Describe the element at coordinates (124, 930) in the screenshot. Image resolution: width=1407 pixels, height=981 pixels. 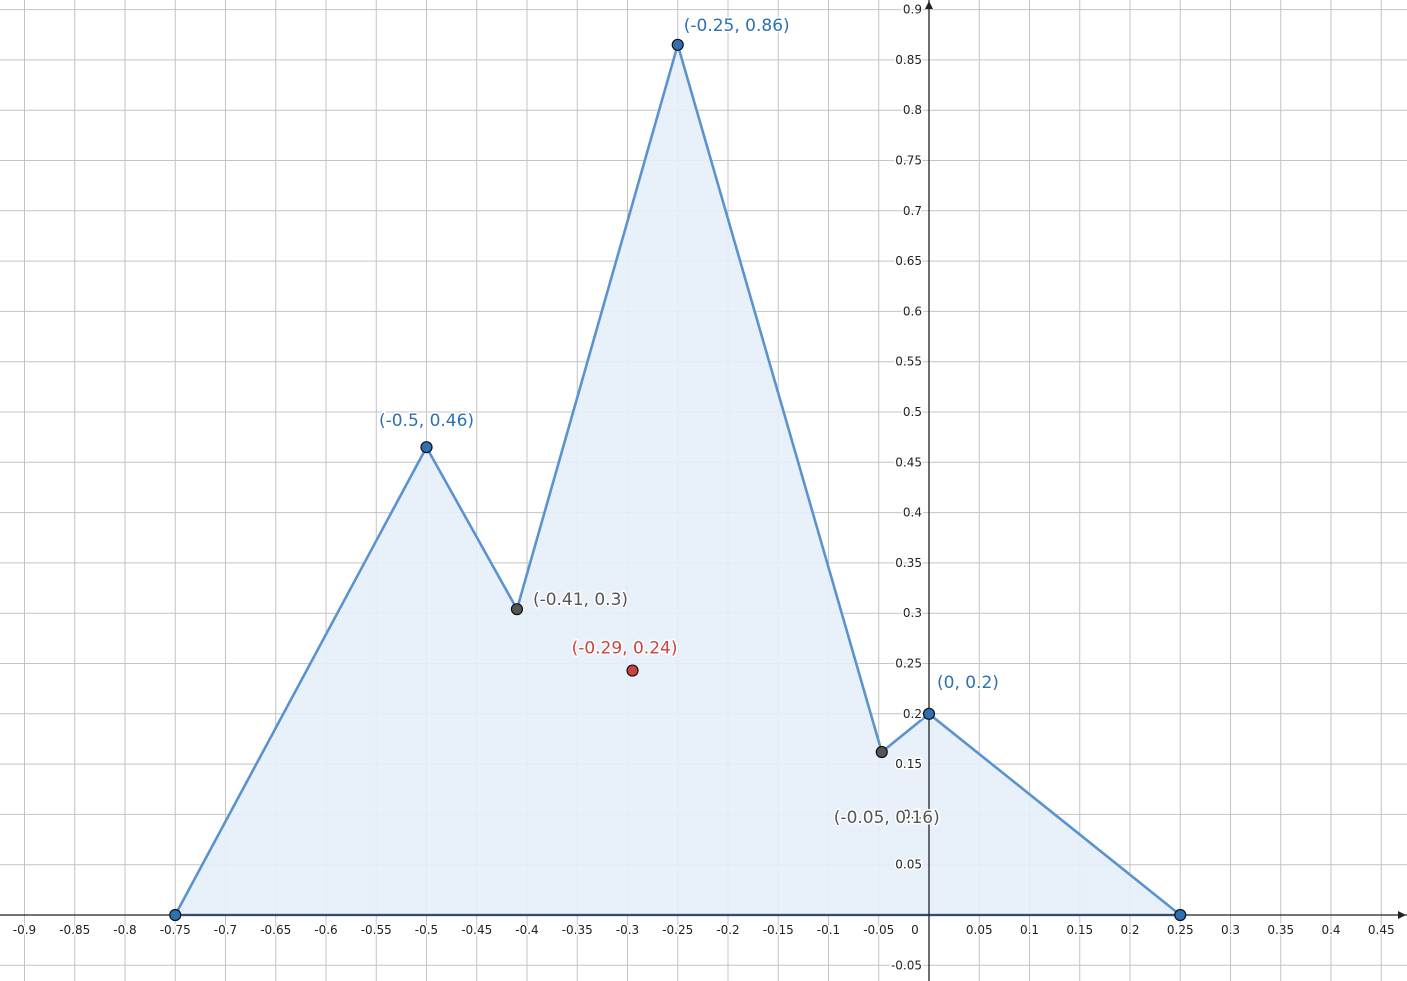
I see `x-tick-label: -0.8` at that location.